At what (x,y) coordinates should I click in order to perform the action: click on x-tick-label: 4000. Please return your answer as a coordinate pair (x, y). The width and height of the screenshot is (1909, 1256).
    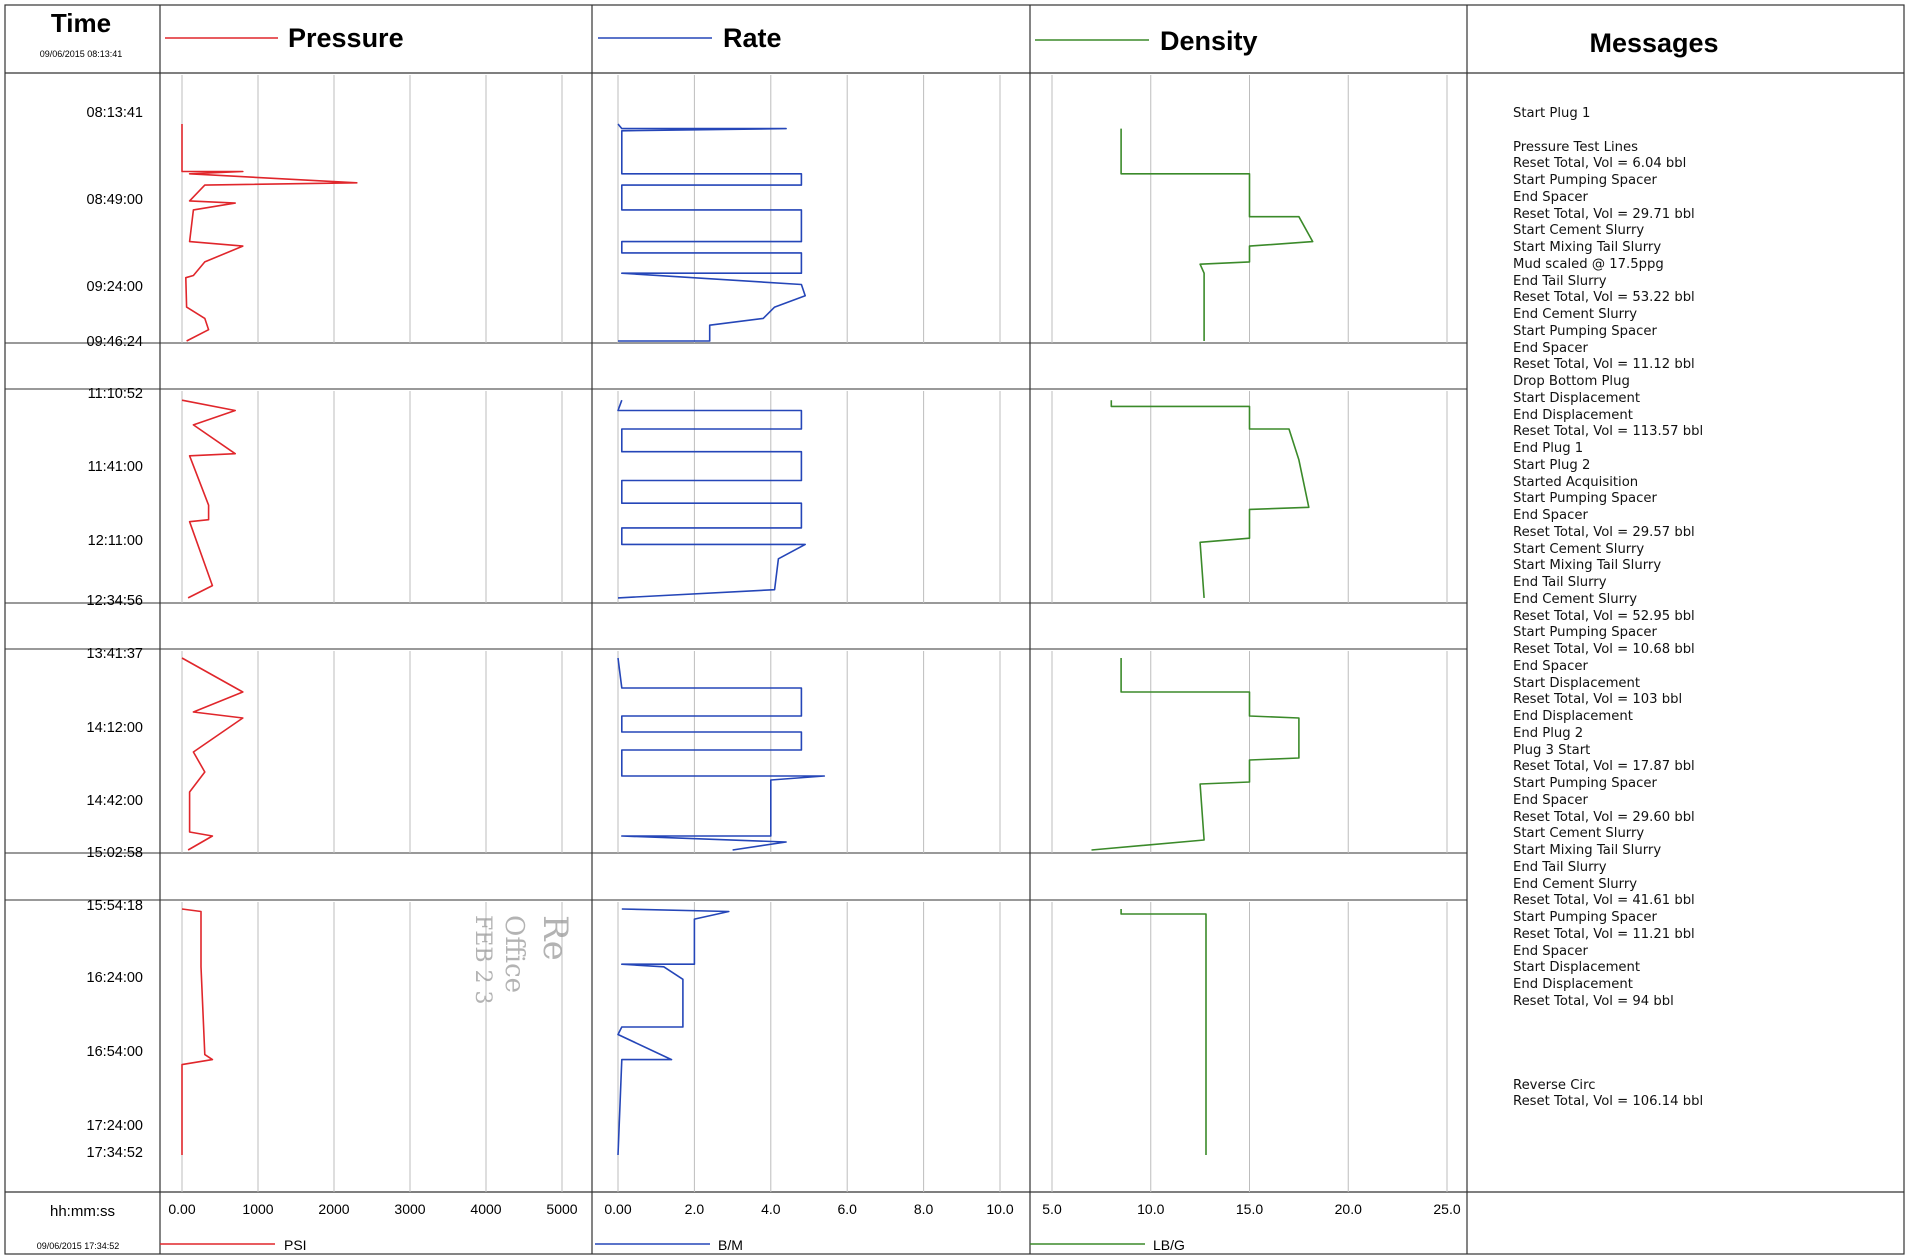
    Looking at the image, I should click on (485, 1209).